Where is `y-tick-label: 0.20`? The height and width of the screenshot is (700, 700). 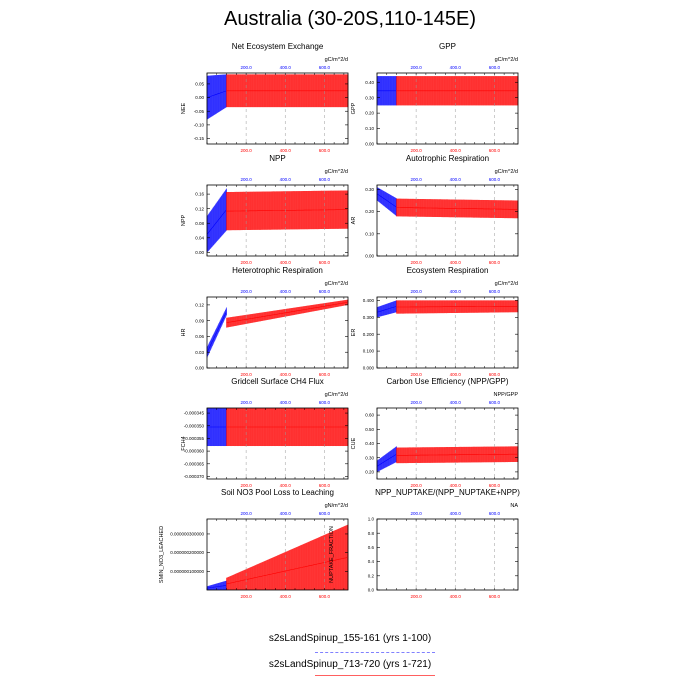
y-tick-label: 0.20 is located at coordinates (369, 211).